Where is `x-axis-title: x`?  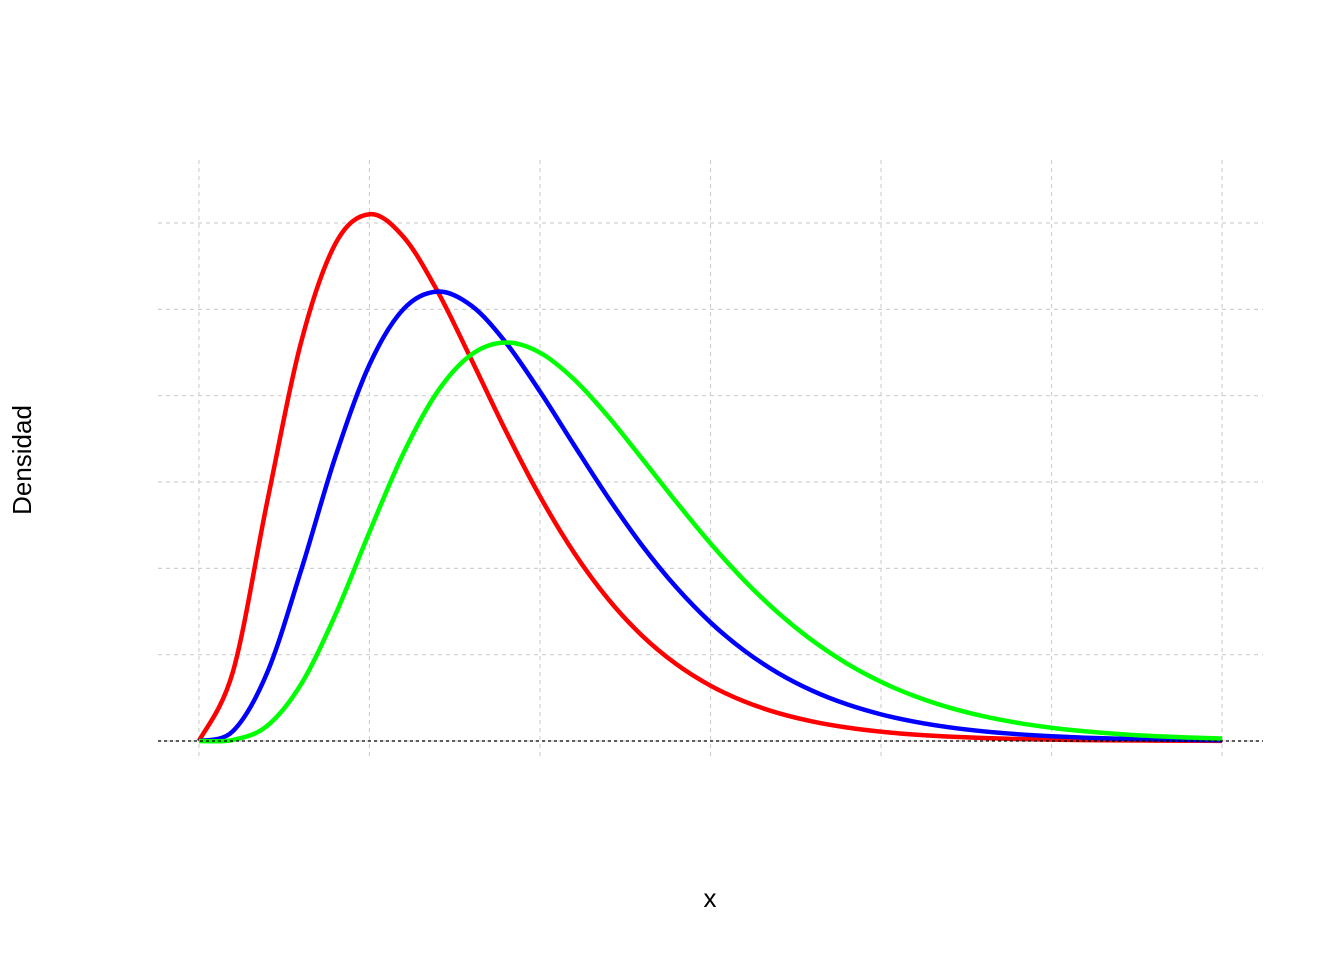
x-axis-title: x is located at coordinates (710, 898).